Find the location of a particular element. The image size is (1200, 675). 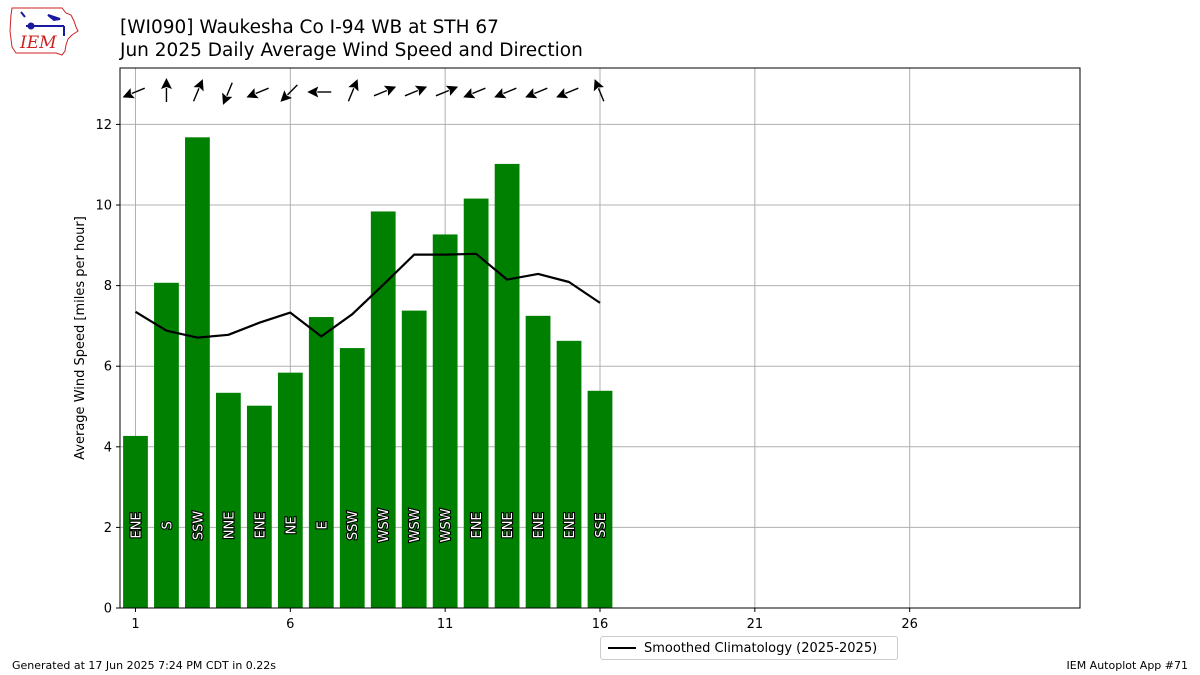

y-tick-label: 12 is located at coordinates (103, 125).